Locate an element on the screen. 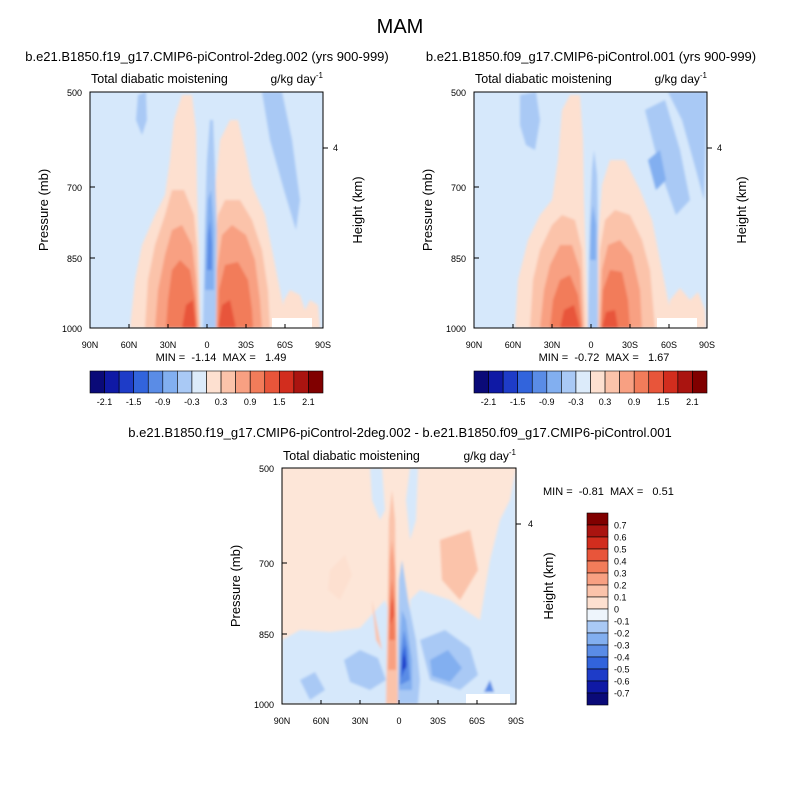 Image resolution: width=800 pixels, height=800 pixels. panel-3-variable-label: Total diabatic moistening is located at coordinates (351, 456).